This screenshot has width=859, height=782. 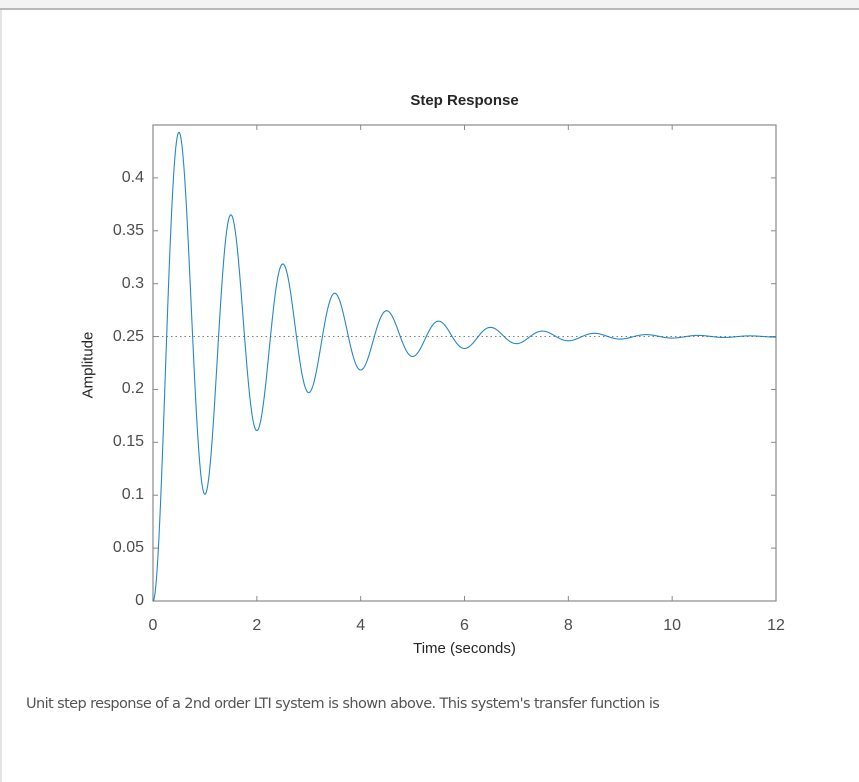 I want to click on page-left-border, so click(x=1, y=396).